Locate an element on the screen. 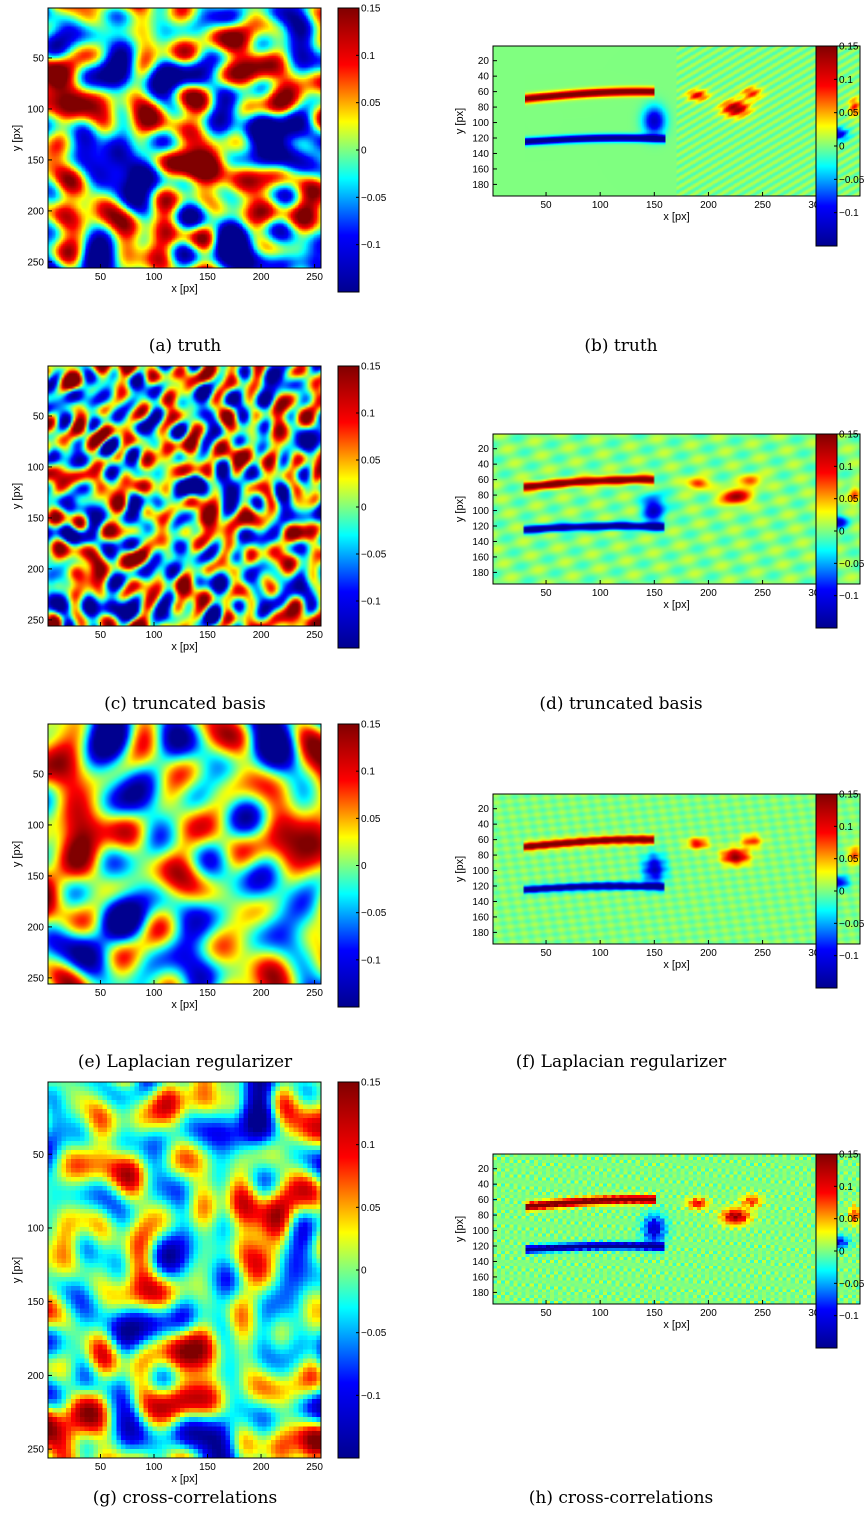 Image resolution: width=868 pixels, height=1520 pixels. colorbar-tick-label-f-5: −0.1 is located at coordinates (849, 956).